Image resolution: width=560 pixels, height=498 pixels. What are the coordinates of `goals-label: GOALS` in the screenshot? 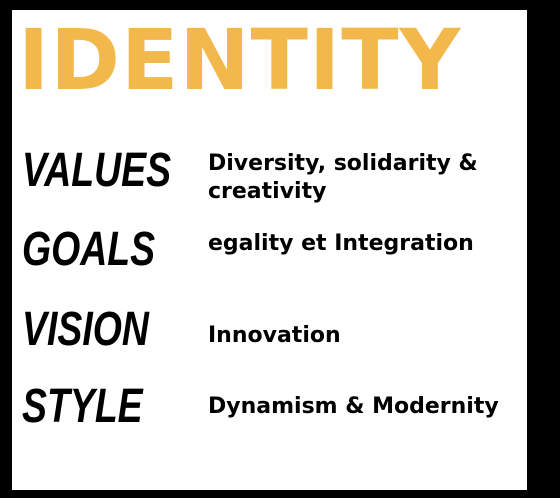 It's located at (89, 249).